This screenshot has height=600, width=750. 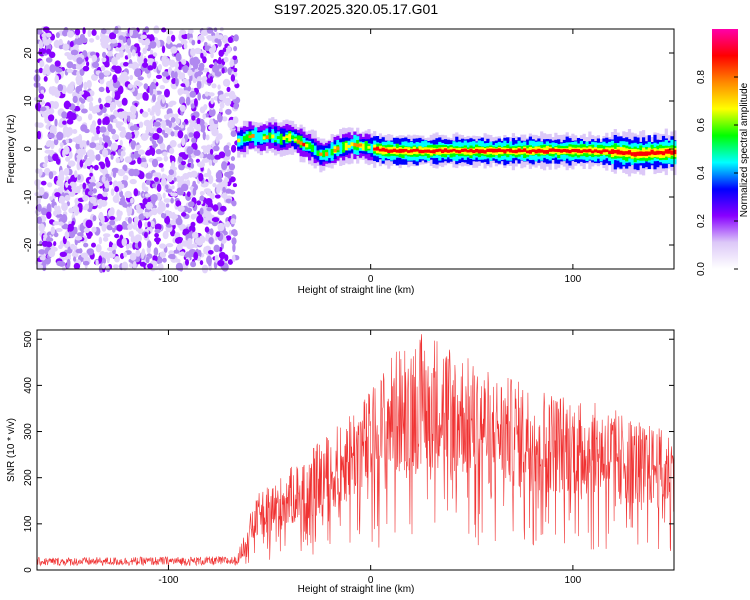 What do you see at coordinates (701, 269) in the screenshot?
I see `colorbar-tick-label: 0.0` at bounding box center [701, 269].